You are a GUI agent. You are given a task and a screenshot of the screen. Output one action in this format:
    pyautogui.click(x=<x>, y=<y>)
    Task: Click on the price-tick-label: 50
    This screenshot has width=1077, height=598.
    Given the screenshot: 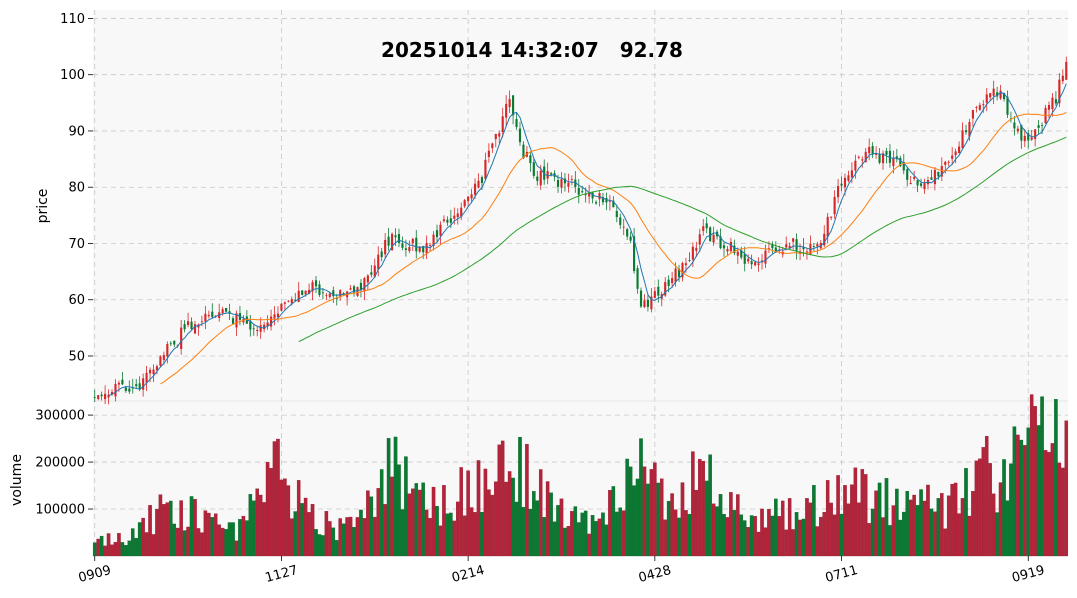 What is the action you would take?
    pyautogui.click(x=76, y=356)
    